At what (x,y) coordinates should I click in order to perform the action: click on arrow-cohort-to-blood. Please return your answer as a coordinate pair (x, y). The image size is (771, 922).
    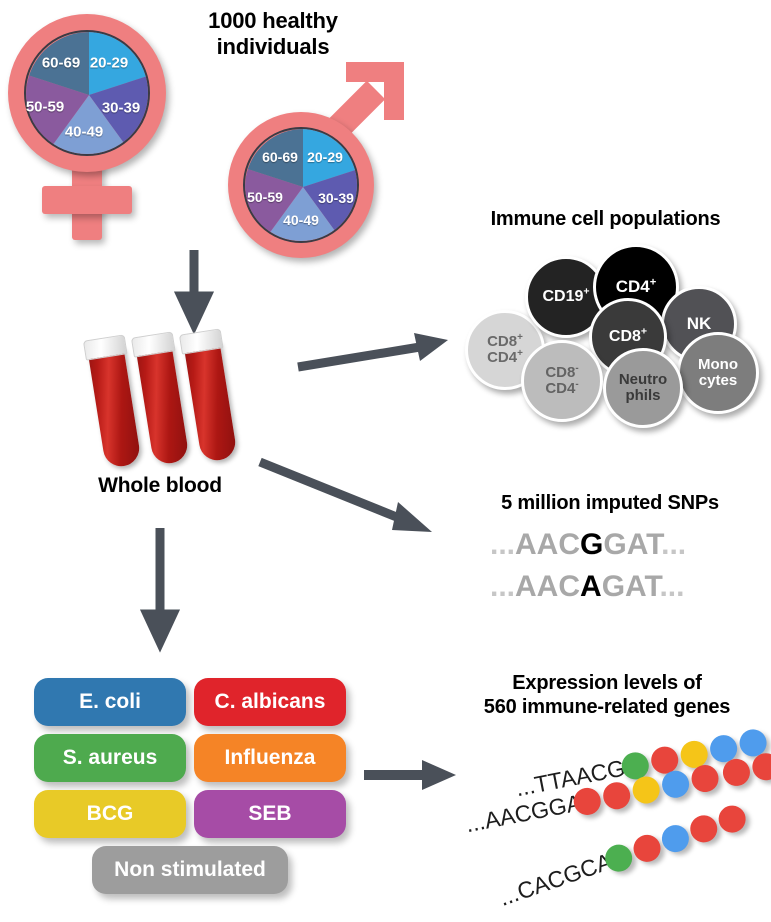
    Looking at the image, I should click on (194, 292).